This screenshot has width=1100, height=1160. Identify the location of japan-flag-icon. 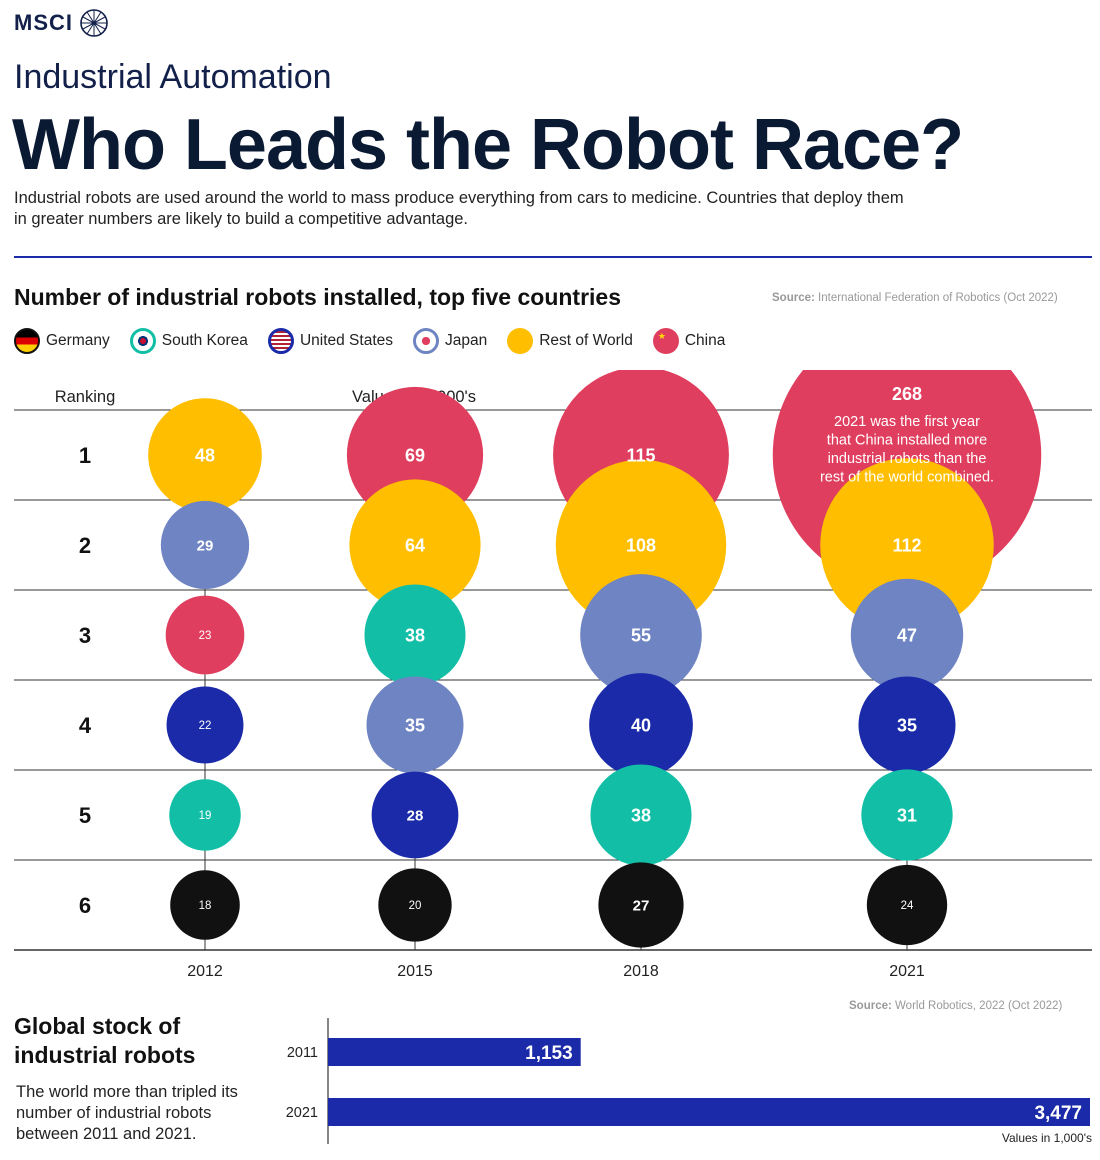
(426, 341).